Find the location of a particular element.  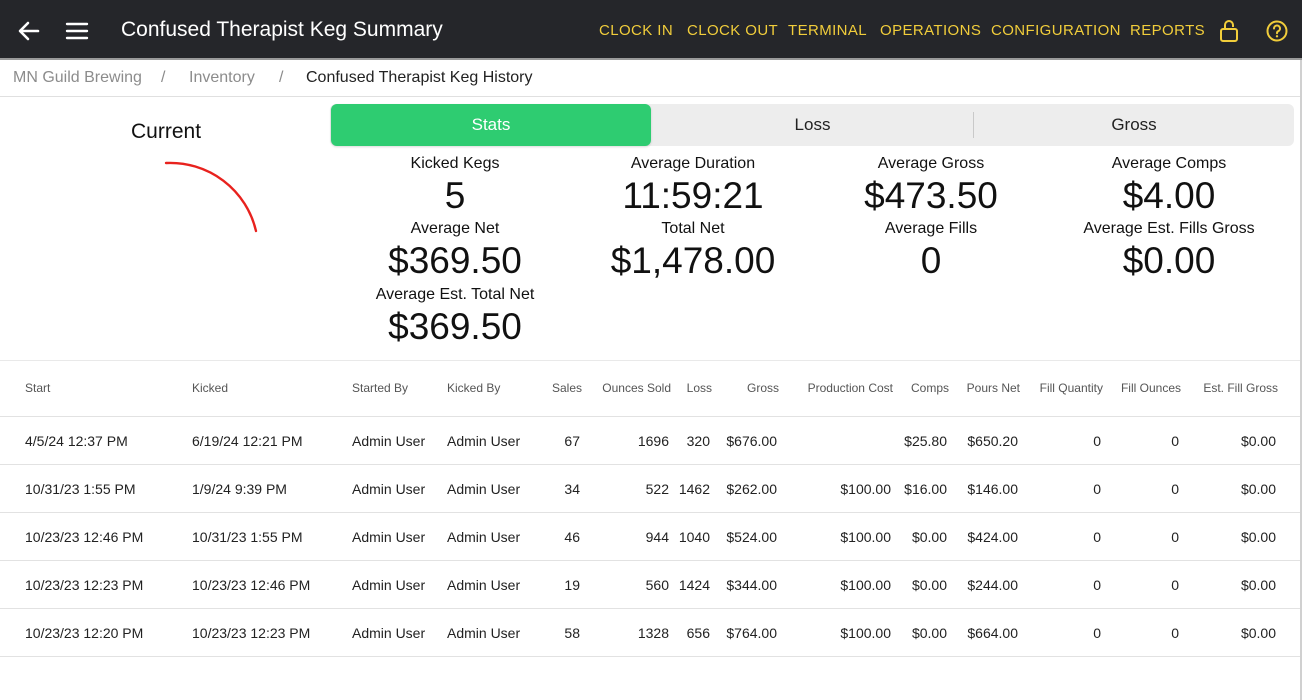

tab-gross: Gross is located at coordinates (1134, 124).